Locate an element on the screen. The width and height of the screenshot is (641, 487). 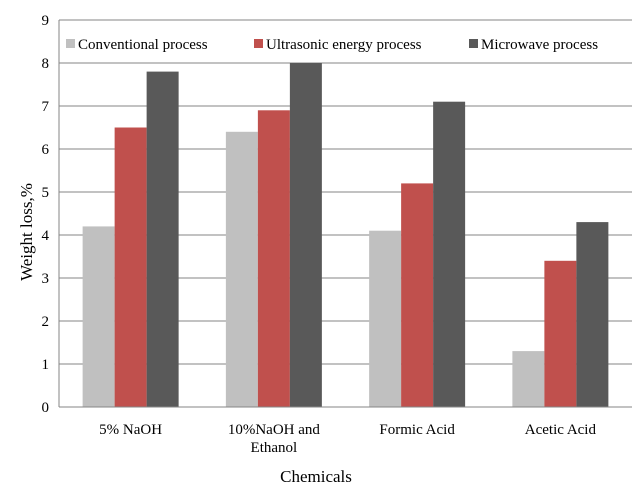
y-tick-label: 1 is located at coordinates (46, 365).